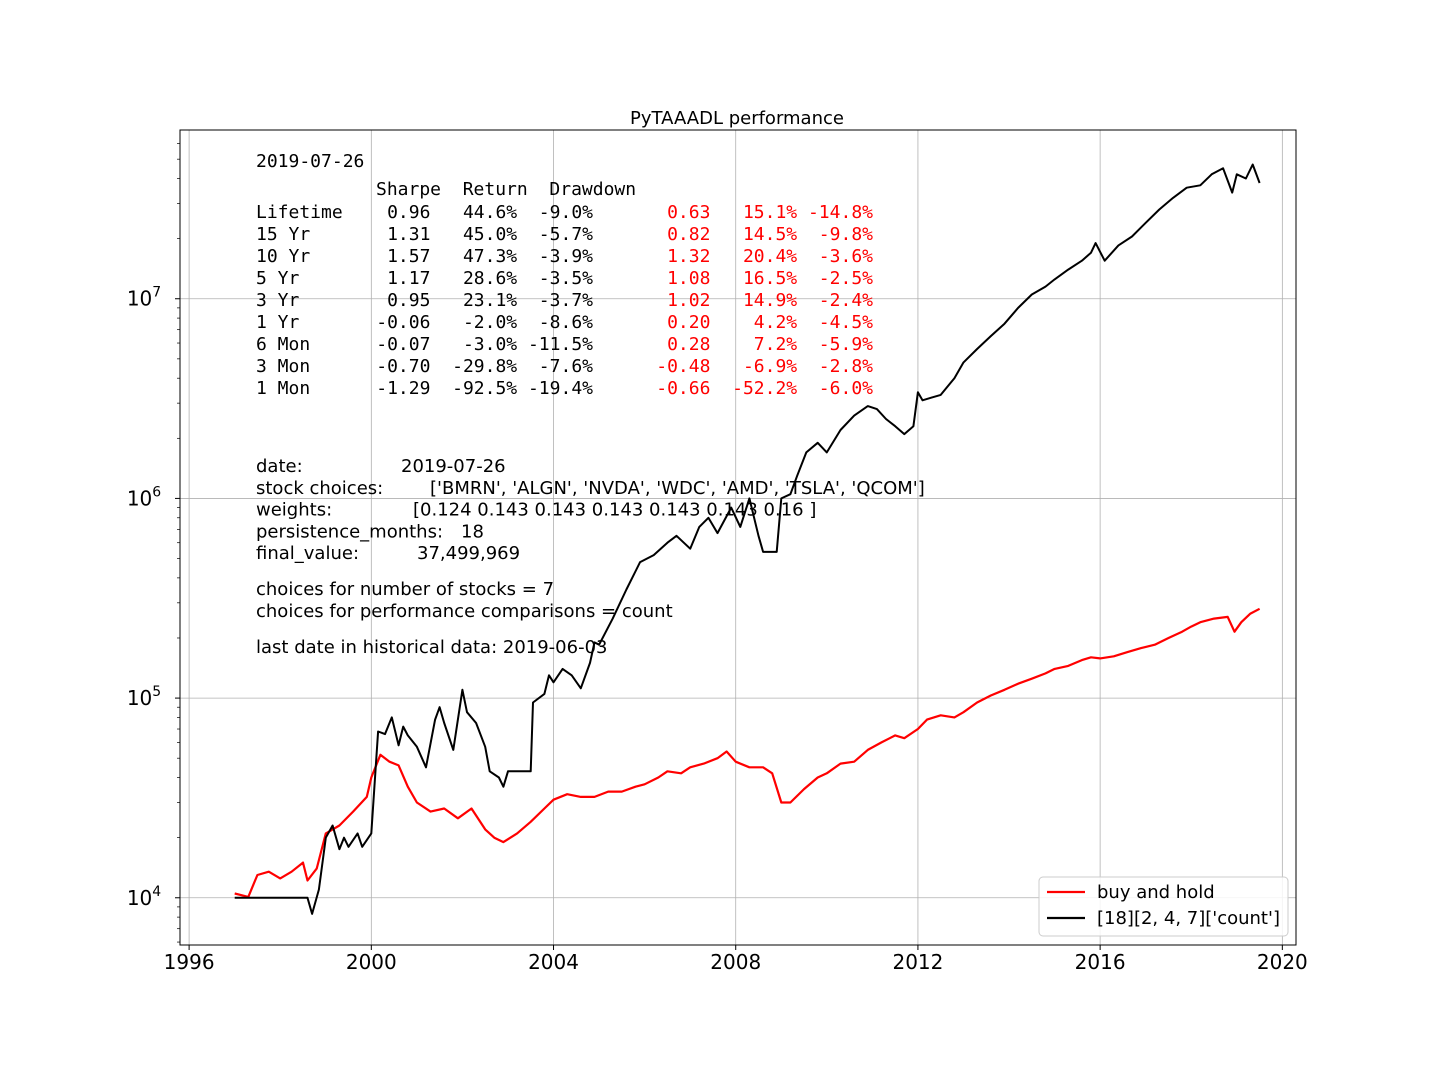 The height and width of the screenshot is (1080, 1440). What do you see at coordinates (278, 278) in the screenshot?
I see `stats-row-label: 5 Yr` at bounding box center [278, 278].